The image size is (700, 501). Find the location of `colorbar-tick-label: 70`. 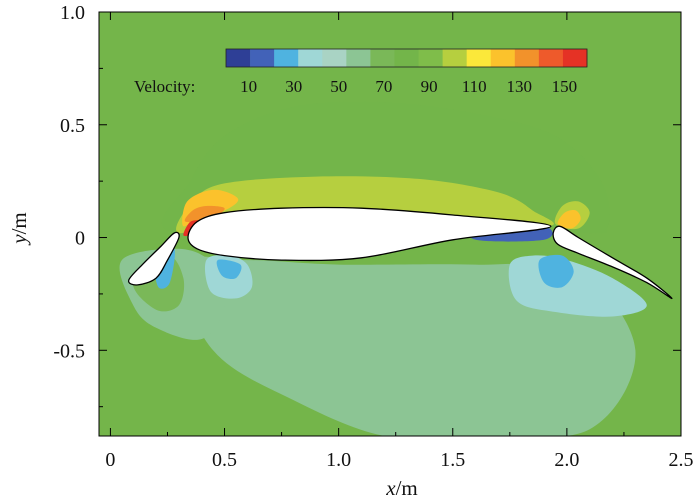

colorbar-tick-label: 70 is located at coordinates (383, 86).